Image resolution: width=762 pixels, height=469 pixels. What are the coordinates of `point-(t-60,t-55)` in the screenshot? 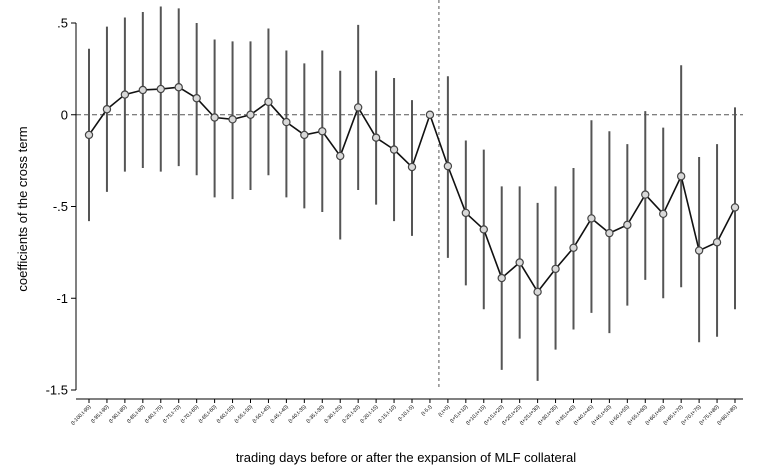 It's located at (232, 119).